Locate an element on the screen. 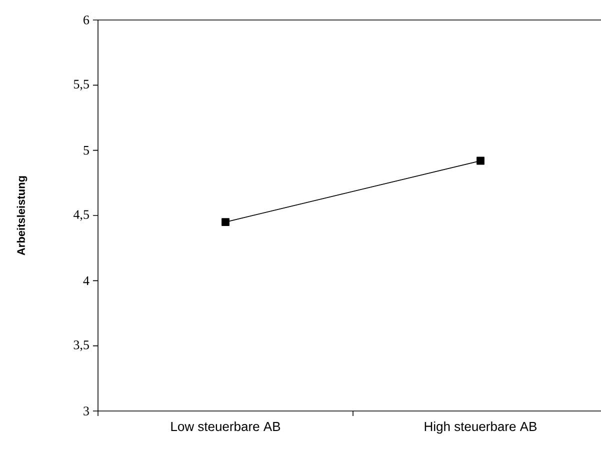  x-tick-label: High steuerbare AB is located at coordinates (480, 428).